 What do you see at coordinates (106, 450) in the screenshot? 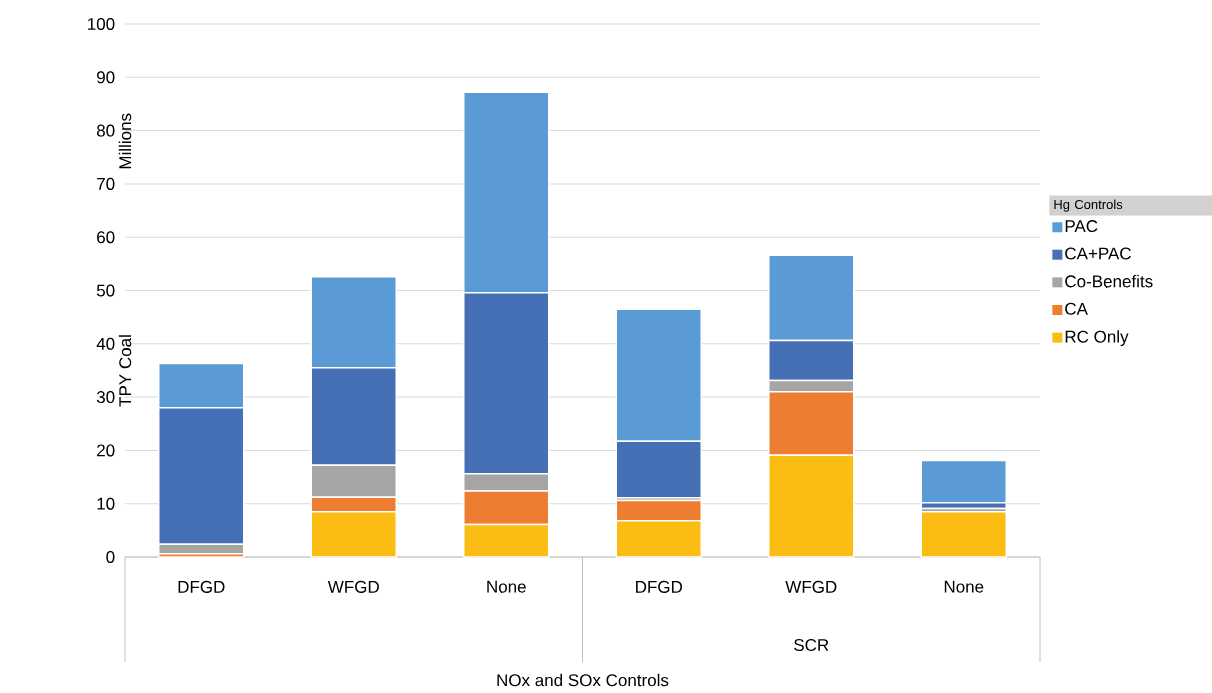
I see `y-tick-label: 20` at bounding box center [106, 450].